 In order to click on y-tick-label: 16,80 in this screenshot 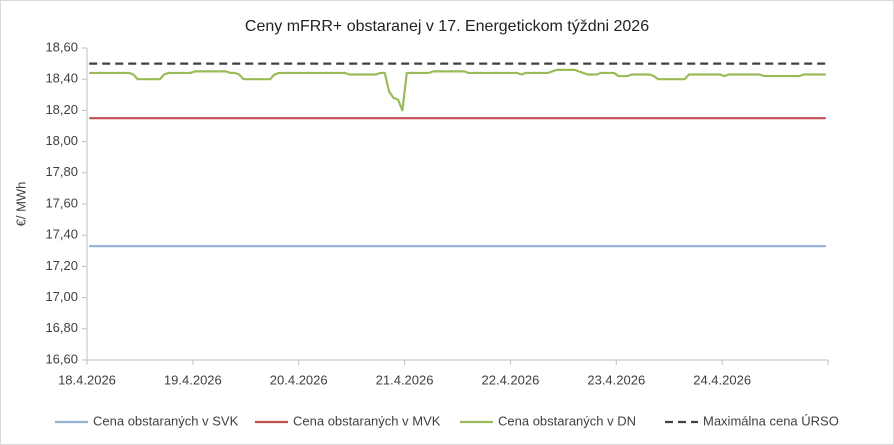, I will do `click(61, 327)`.